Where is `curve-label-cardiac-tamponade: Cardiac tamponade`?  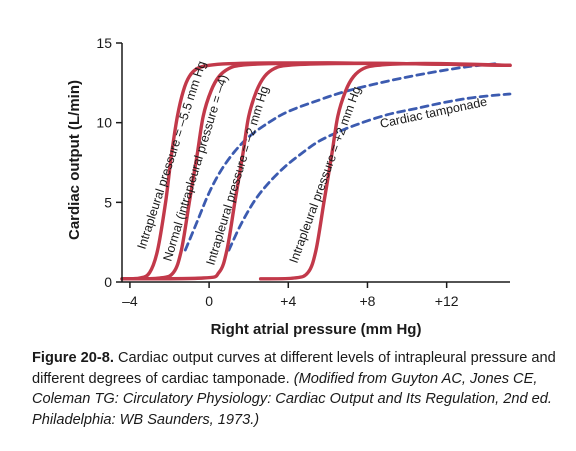
curve-label-cardiac-tamponade: Cardiac tamponade is located at coordinates (434, 113).